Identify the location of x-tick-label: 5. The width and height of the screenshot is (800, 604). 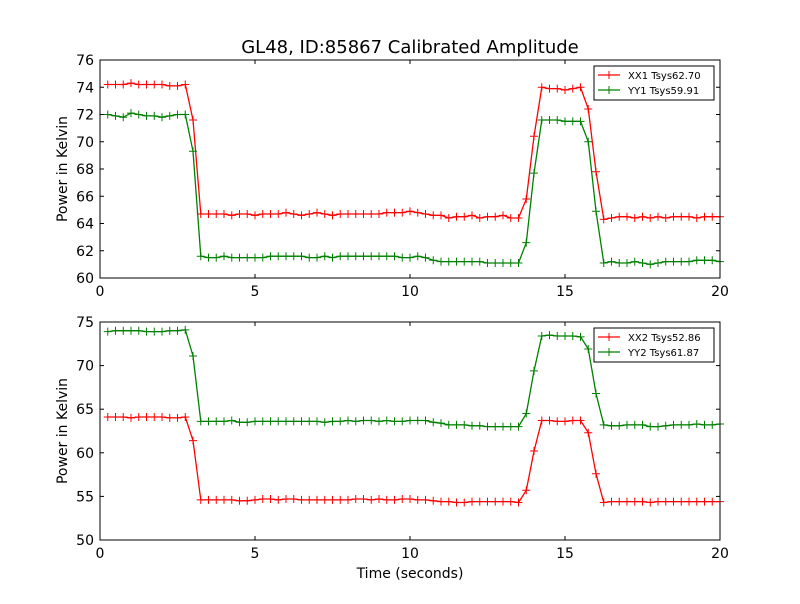
(255, 554).